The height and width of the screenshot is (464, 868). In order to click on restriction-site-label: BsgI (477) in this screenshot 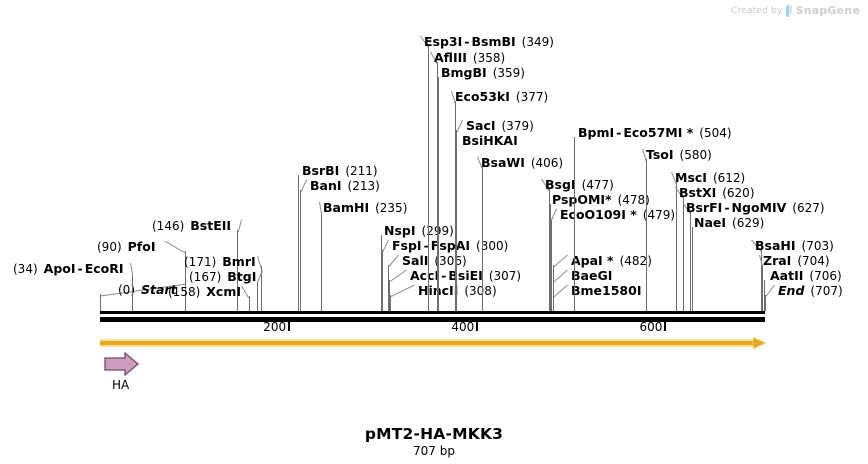, I will do `click(579, 185)`.